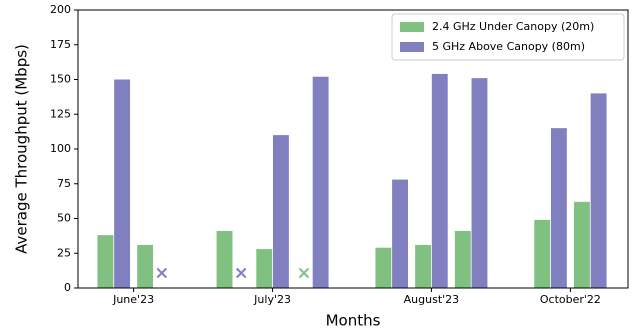  What do you see at coordinates (353, 321) in the screenshot?
I see `x-axis-label: Months` at bounding box center [353, 321].